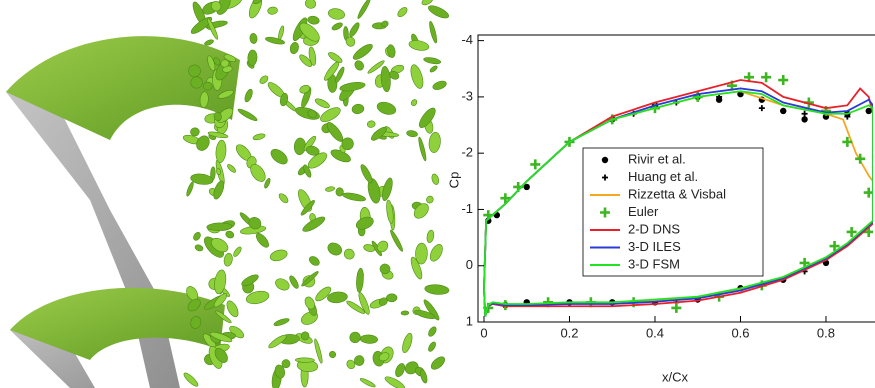  What do you see at coordinates (483, 332) in the screenshot?
I see `x-tick-label: 0` at bounding box center [483, 332].